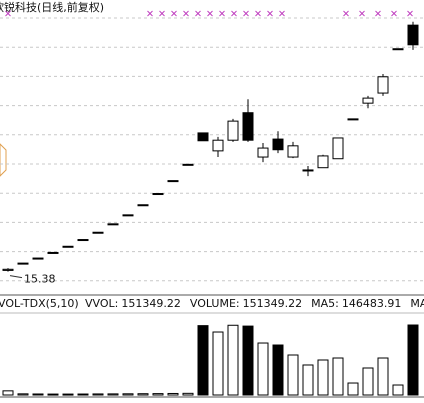 Image resolution: width=424 pixels, height=403 pixels. What do you see at coordinates (40, 279) in the screenshot?
I see `low-label: 15.38` at bounding box center [40, 279].